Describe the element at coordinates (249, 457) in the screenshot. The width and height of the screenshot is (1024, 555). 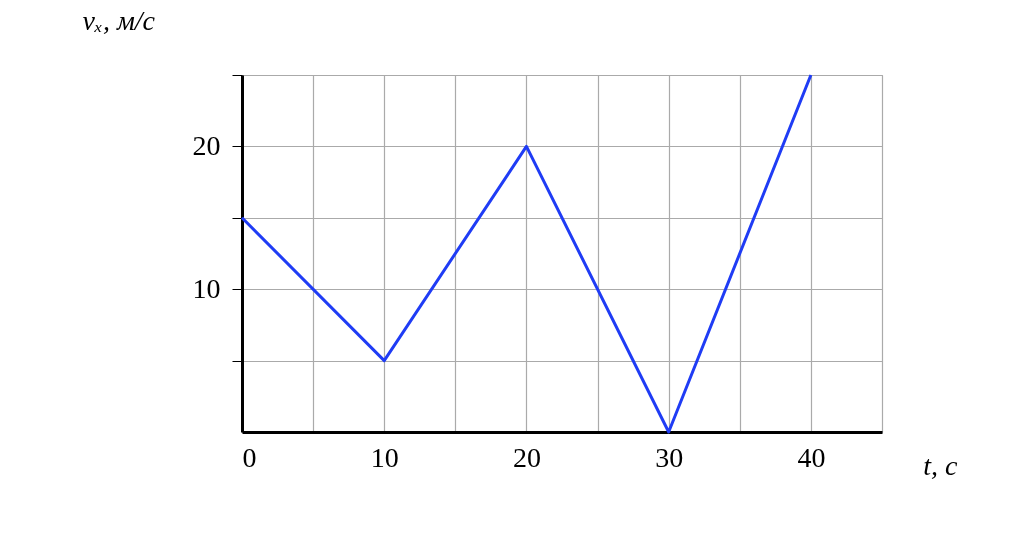
I see `x-tick-label: 0` at that location.